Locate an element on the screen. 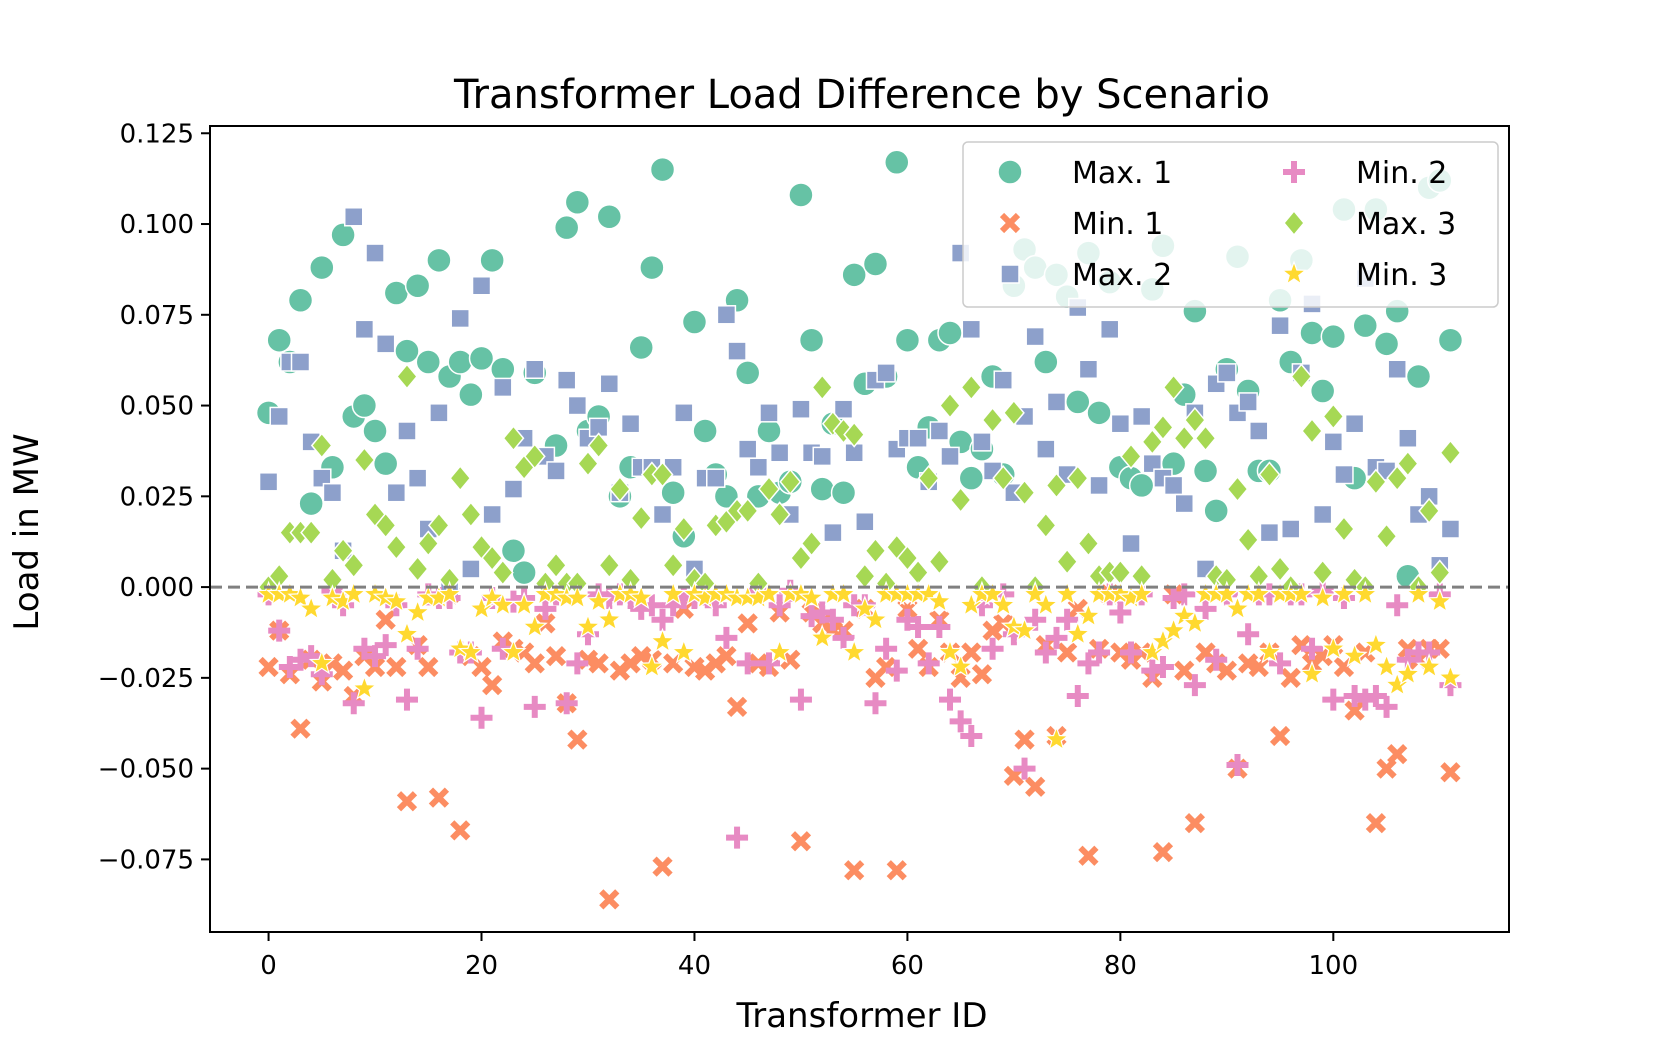 This screenshot has height=1038, width=1661. y-tick-label: −0.075 is located at coordinates (146, 860).